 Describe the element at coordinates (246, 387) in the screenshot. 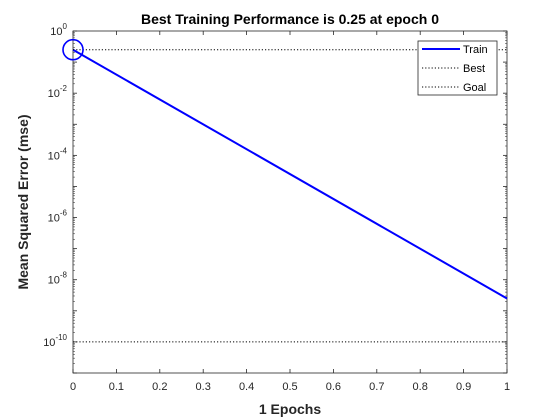

I see `x-tick-label: 0.4` at that location.